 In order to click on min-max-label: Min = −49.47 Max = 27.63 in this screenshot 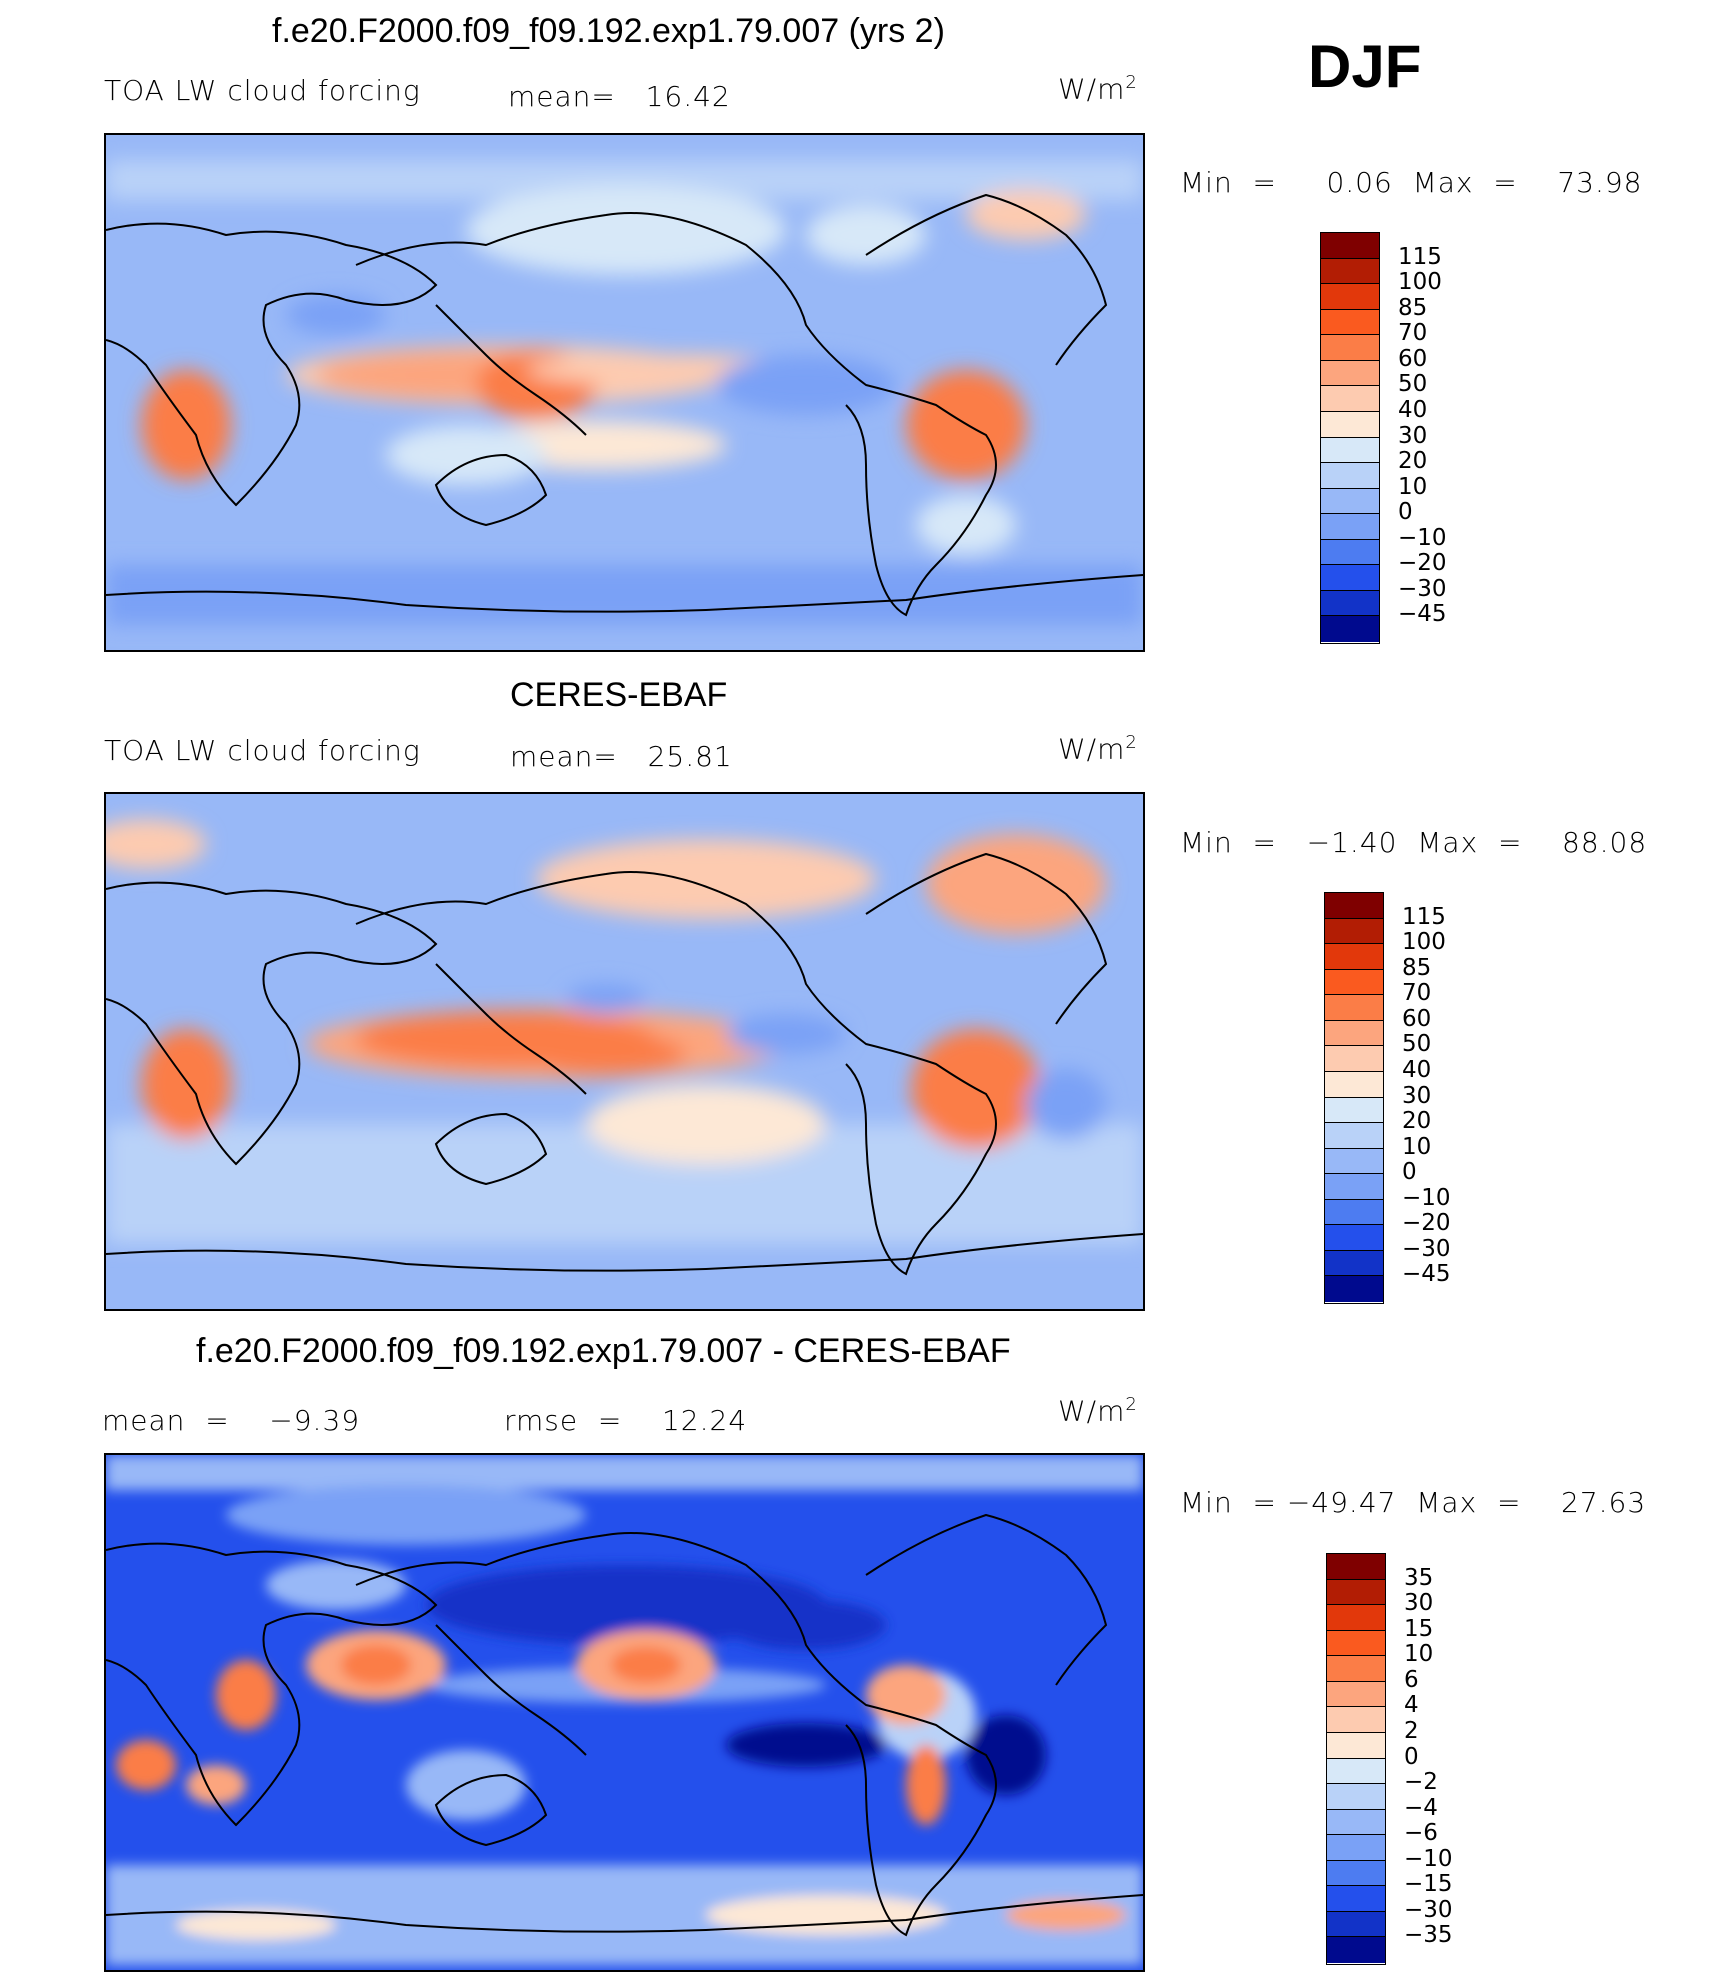, I will do `click(1413, 1502)`.